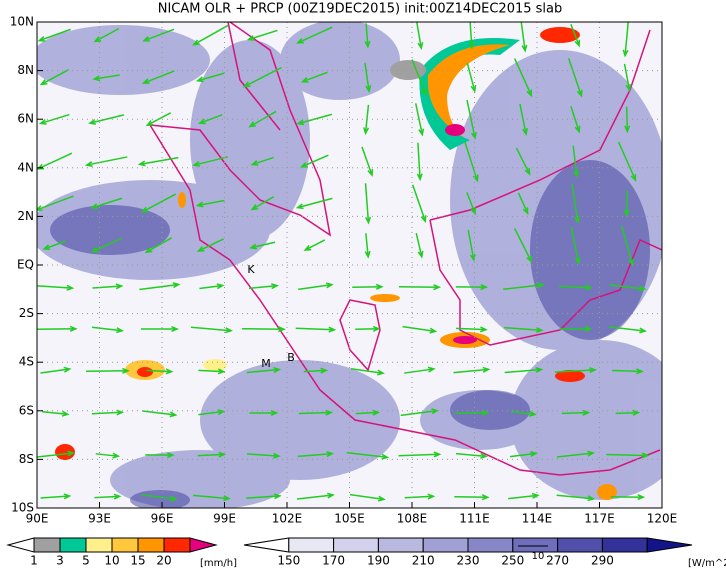  I want to click on x-tick-label: 111E, so click(474, 519).